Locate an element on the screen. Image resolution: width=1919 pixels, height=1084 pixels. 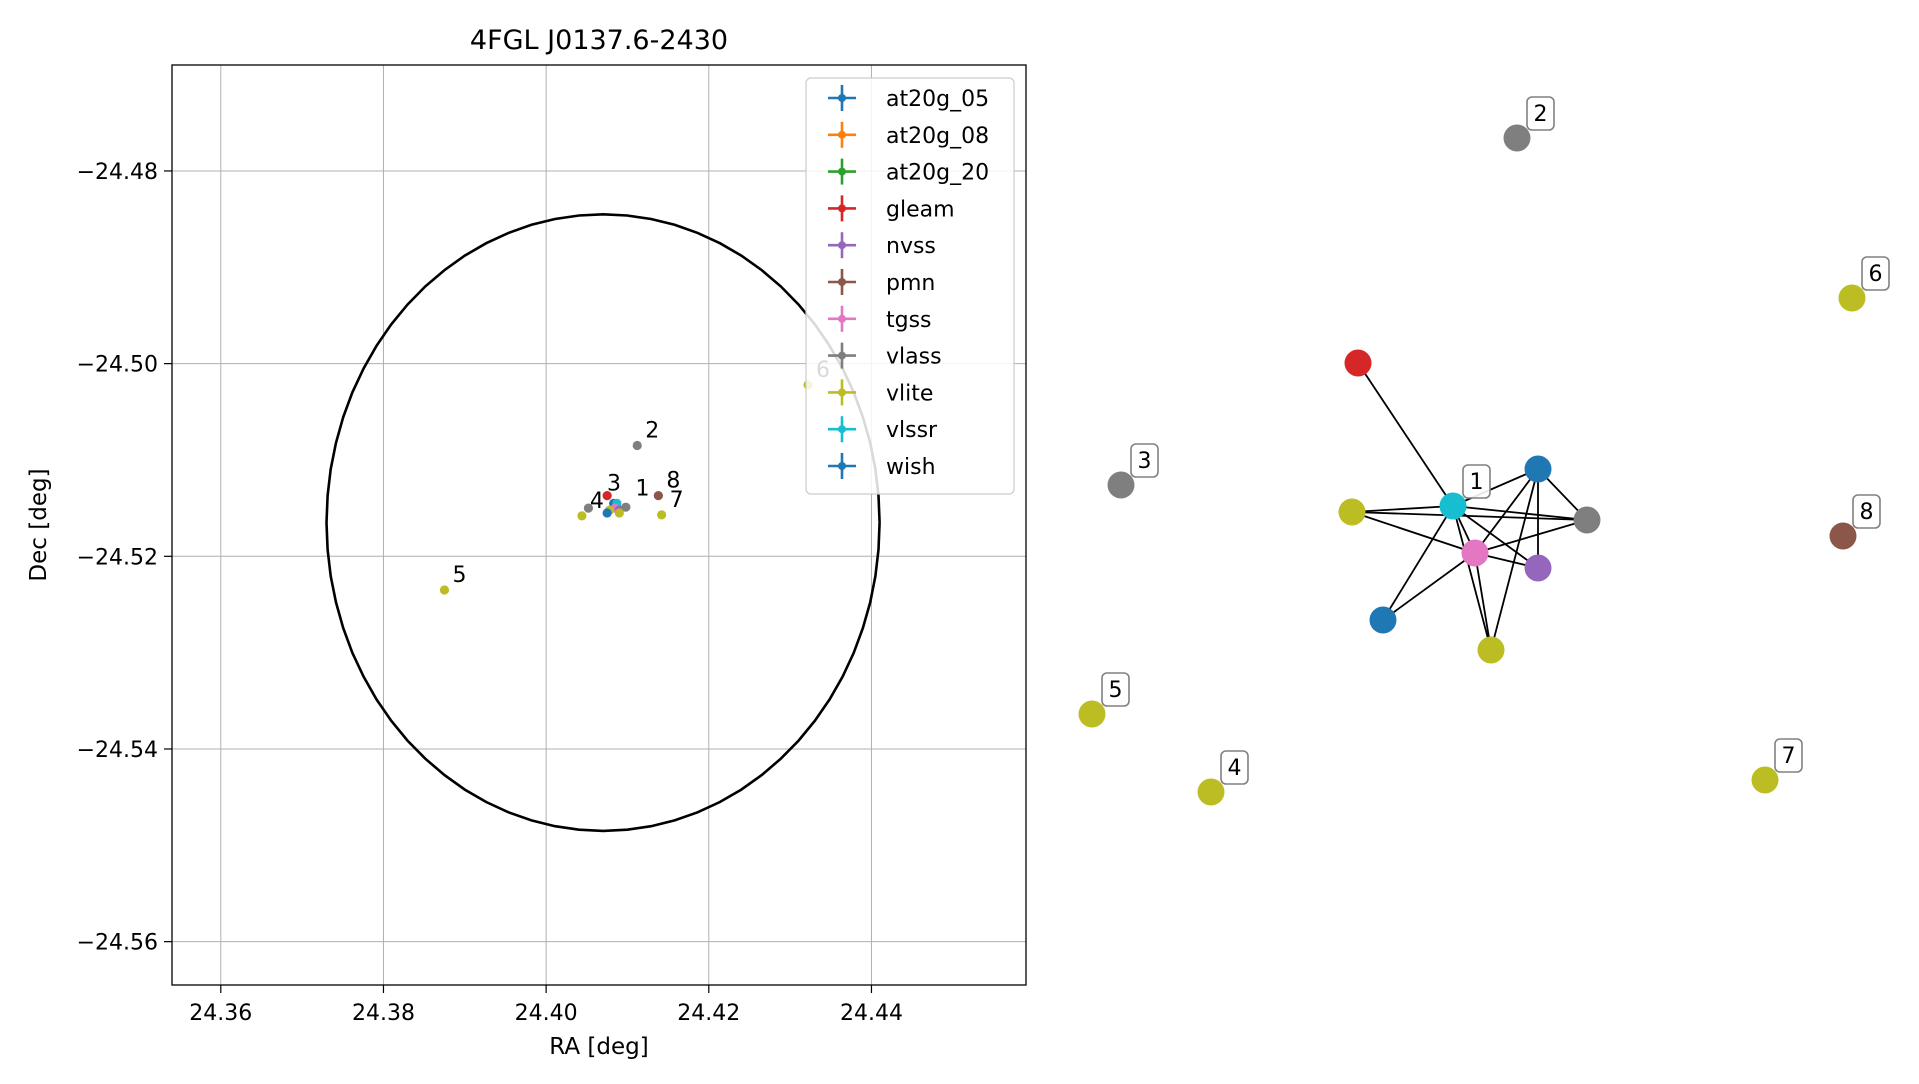
data-point-wish is located at coordinates (607, 513).